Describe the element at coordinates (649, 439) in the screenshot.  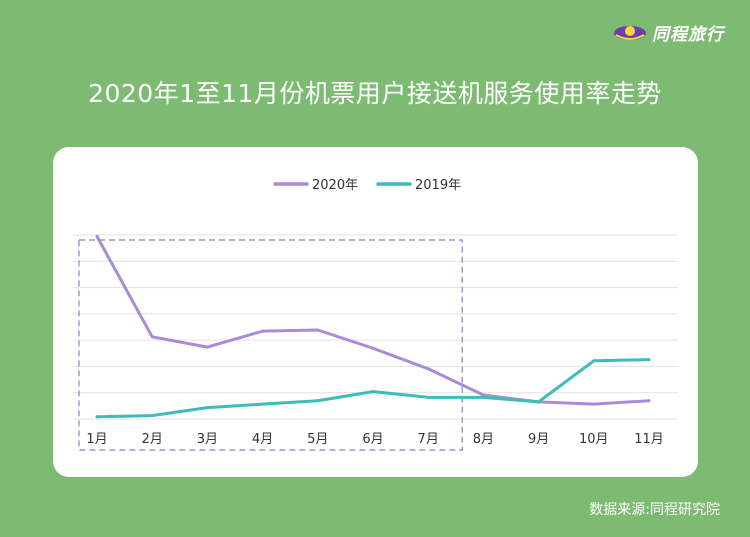
I see `x-tick-label: 11月` at that location.